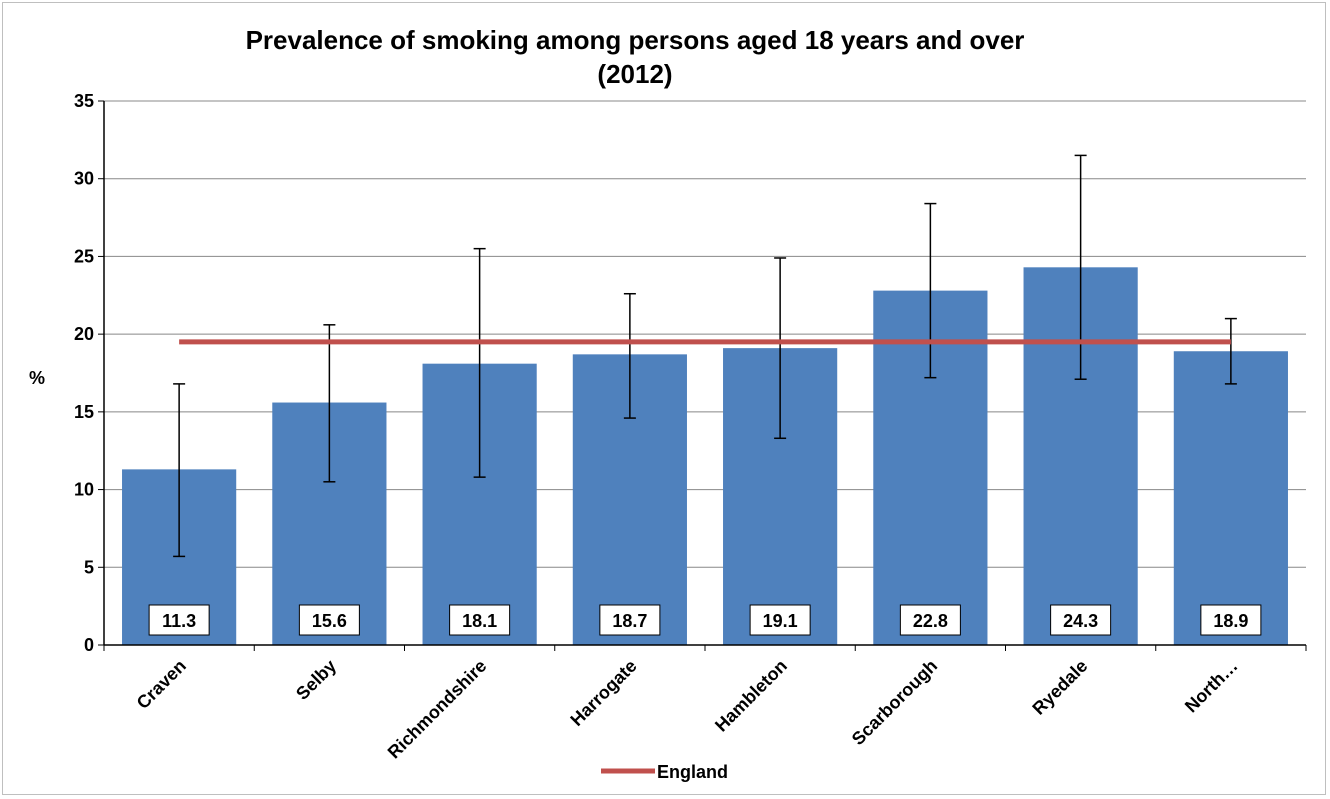 The image size is (1330, 799). I want to click on data-label: 19.1, so click(780, 621).